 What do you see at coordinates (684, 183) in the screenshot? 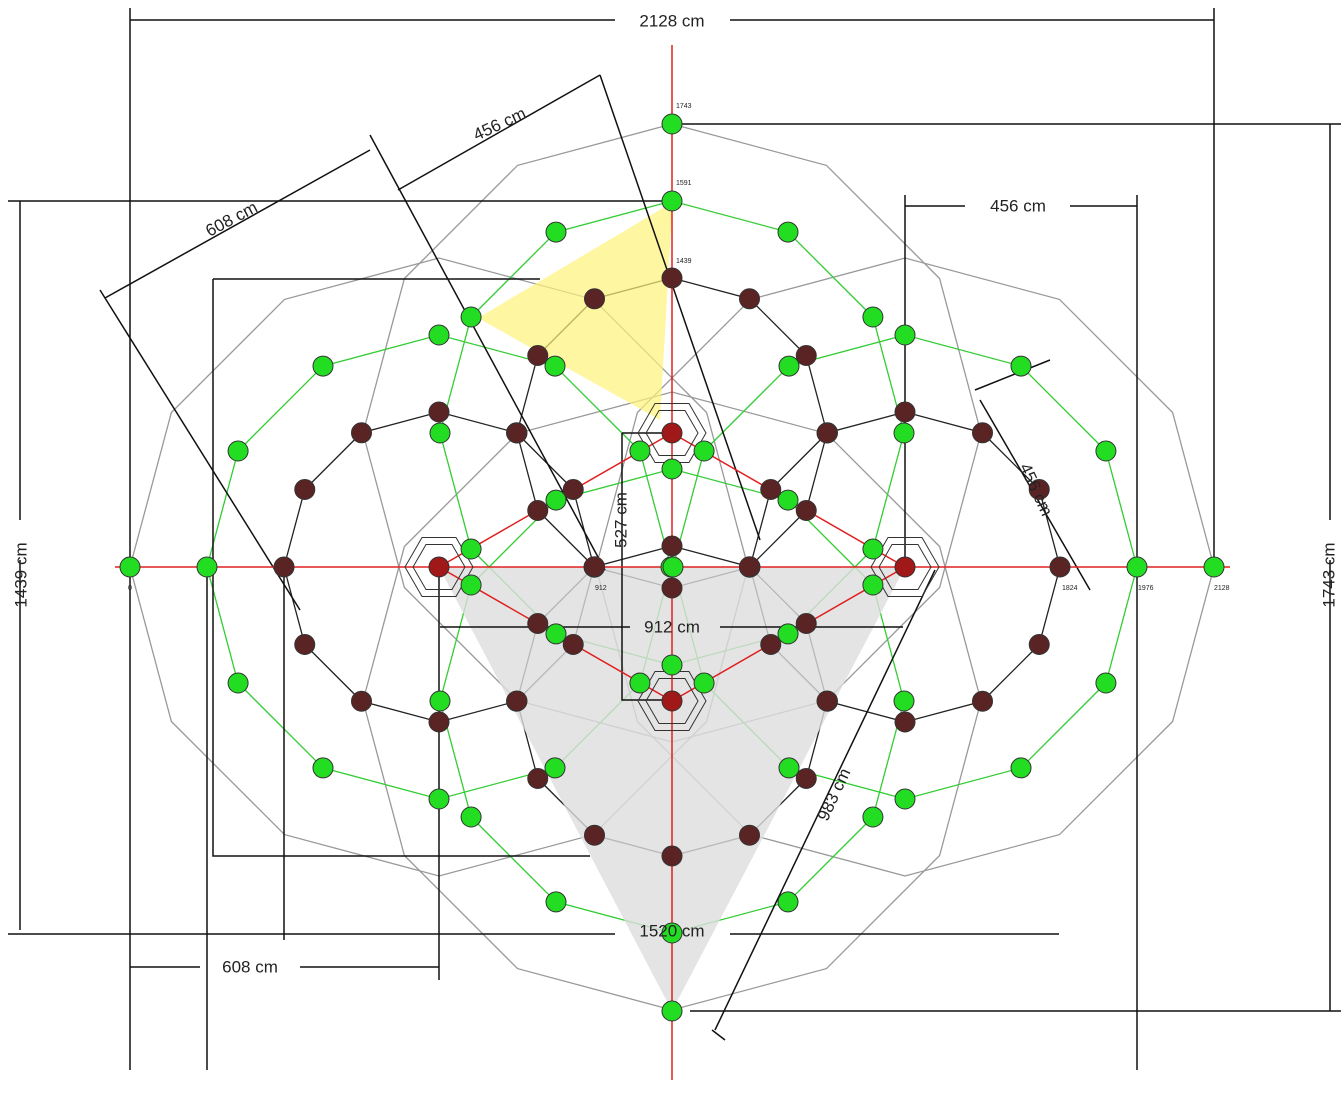
I see `node-label: 1591` at bounding box center [684, 183].